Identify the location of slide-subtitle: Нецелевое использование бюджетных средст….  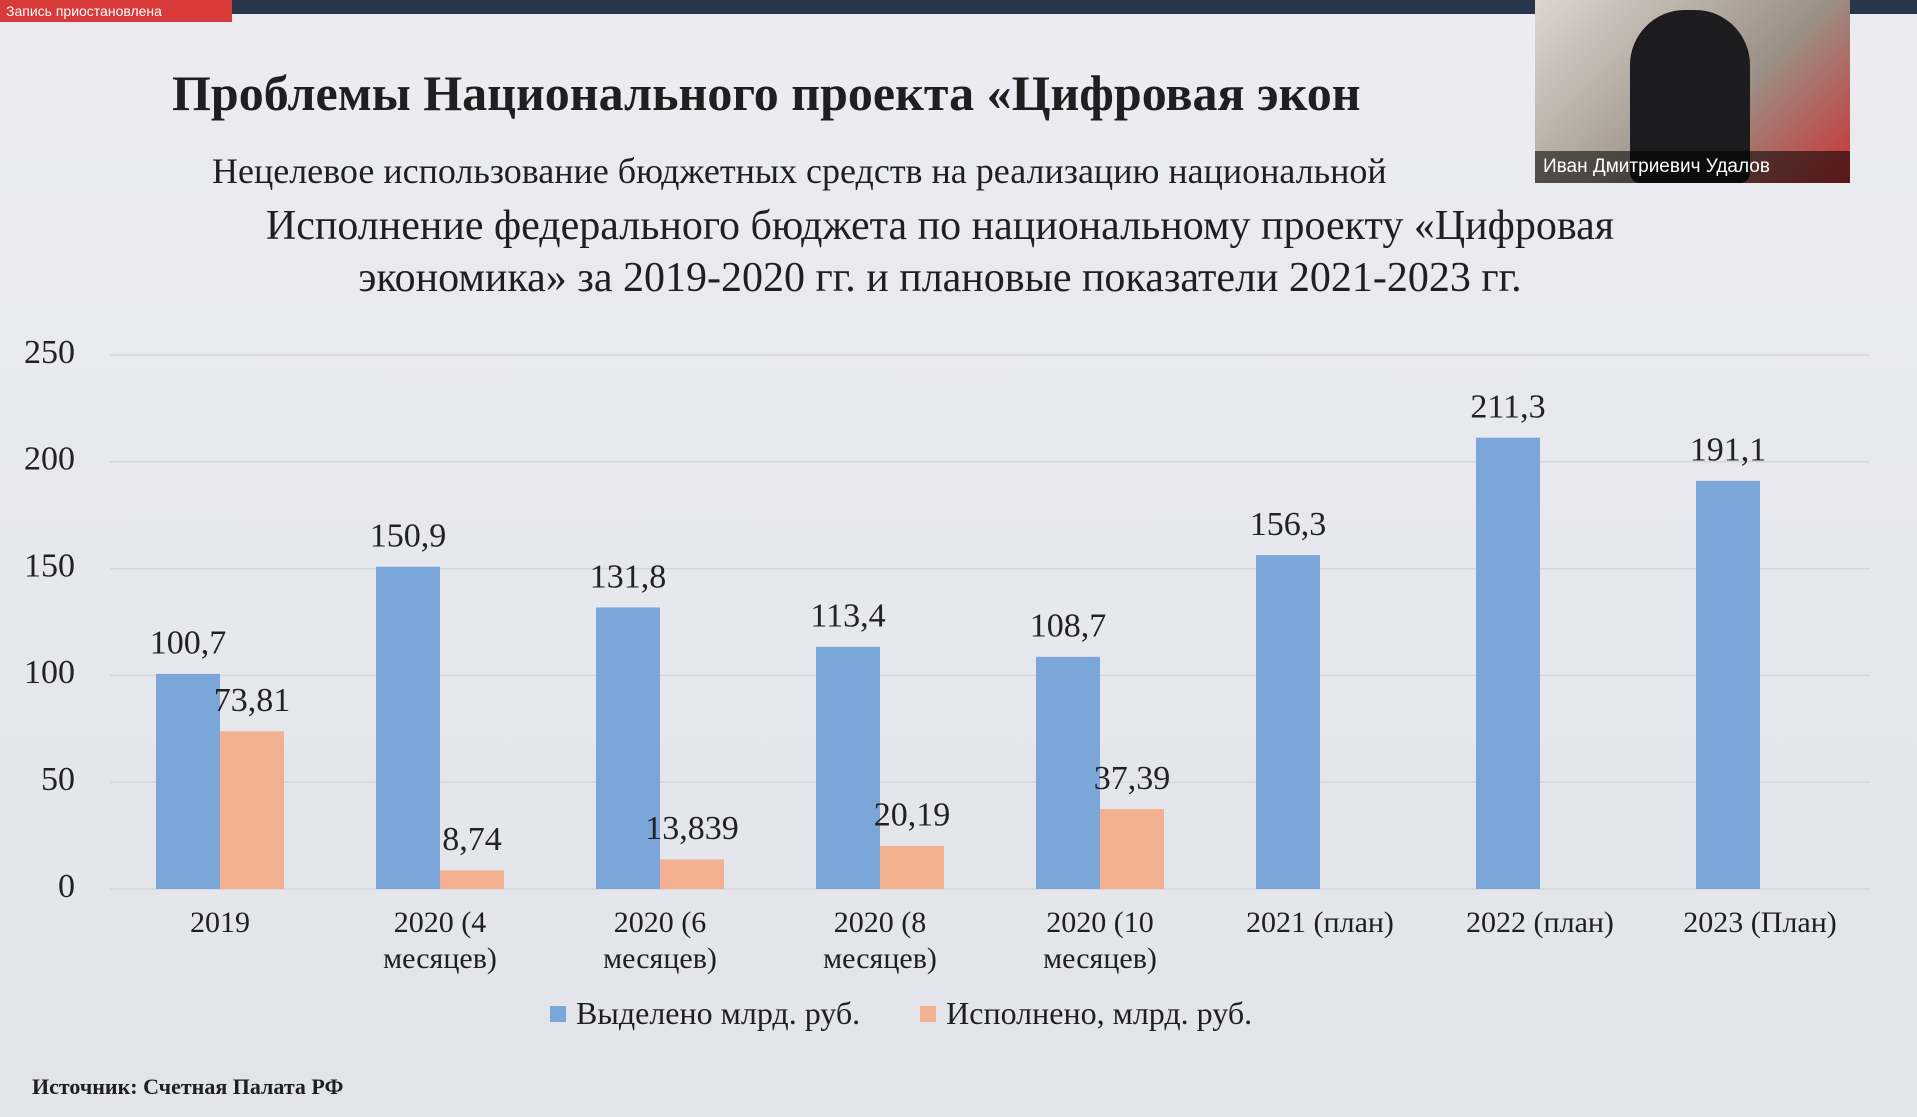
(799, 171).